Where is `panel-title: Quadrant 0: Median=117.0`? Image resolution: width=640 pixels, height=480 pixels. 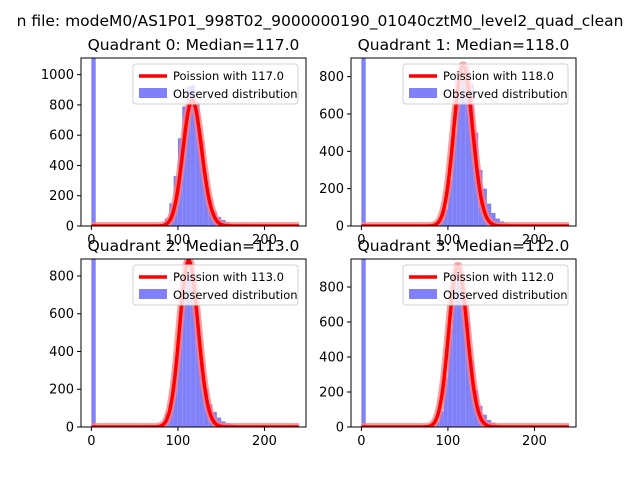 panel-title: Quadrant 0: Median=117.0 is located at coordinates (194, 45).